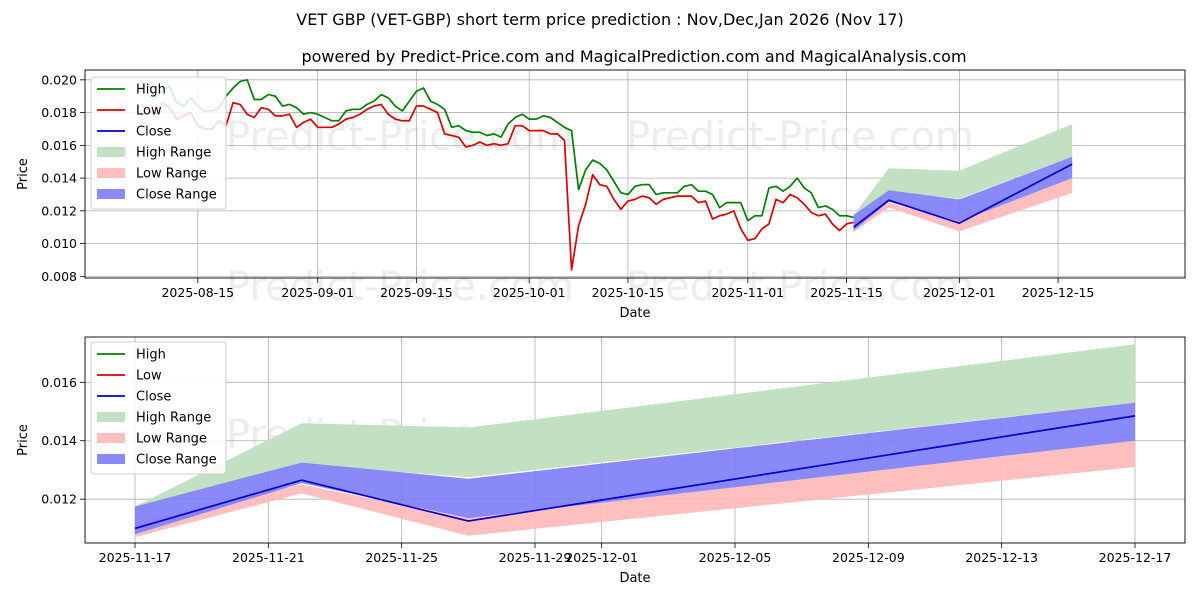 The width and height of the screenshot is (1200, 600). I want to click on high-line, so click(497, 150).